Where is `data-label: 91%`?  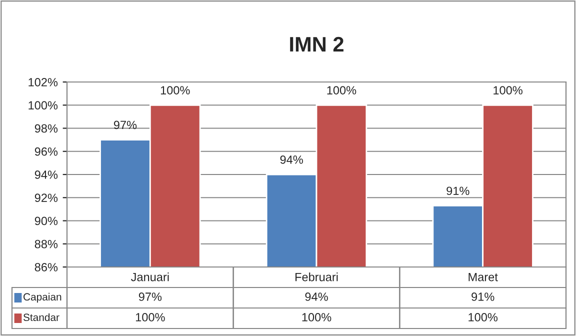 data-label: 91% is located at coordinates (483, 296).